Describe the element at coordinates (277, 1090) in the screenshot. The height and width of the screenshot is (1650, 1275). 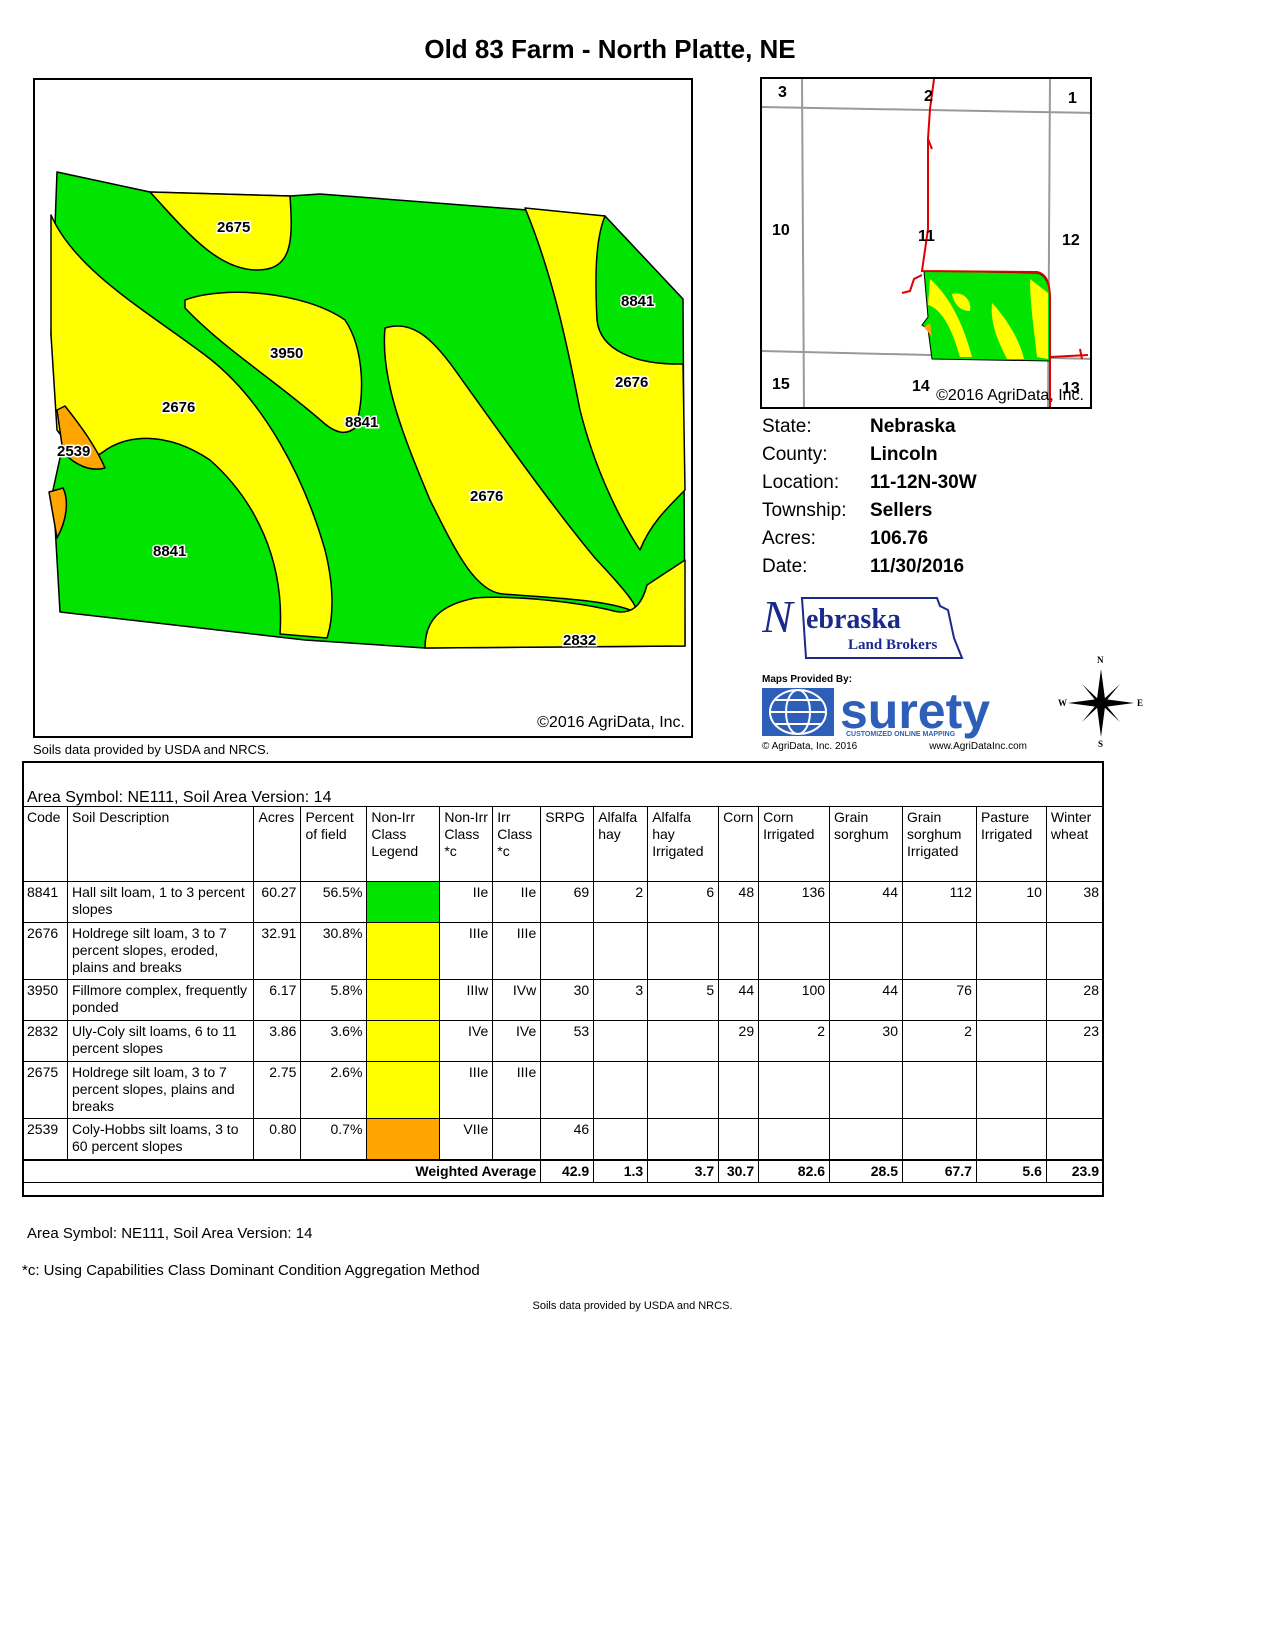
I see `cell-acres: 2.75` at that location.